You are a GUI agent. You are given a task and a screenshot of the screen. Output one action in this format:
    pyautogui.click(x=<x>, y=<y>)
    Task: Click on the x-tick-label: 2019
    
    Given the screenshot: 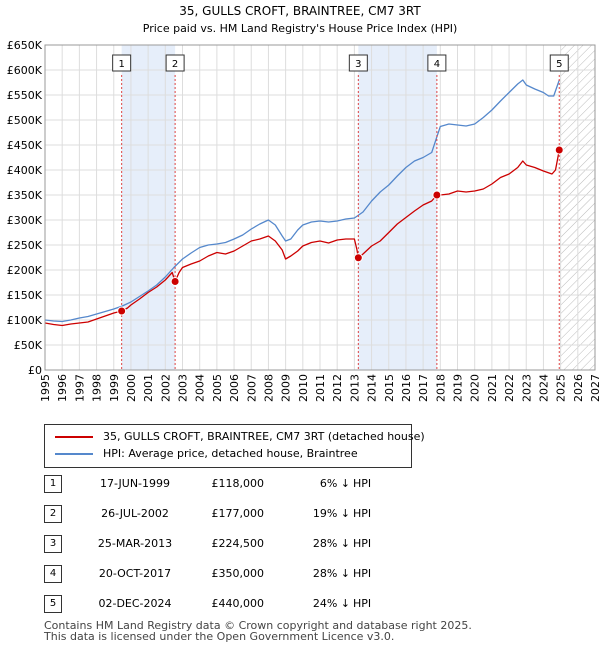 What is the action you would take?
    pyautogui.click(x=458, y=388)
    